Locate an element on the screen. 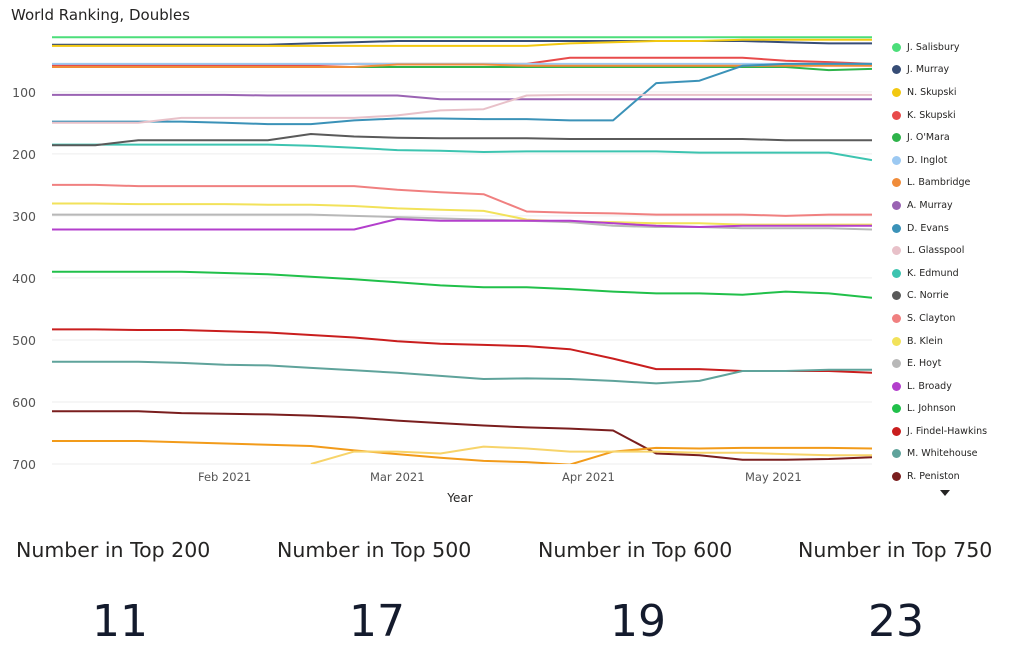 This screenshot has width=1024, height=653. legend-item: J. Salisbury is located at coordinates (956, 47).